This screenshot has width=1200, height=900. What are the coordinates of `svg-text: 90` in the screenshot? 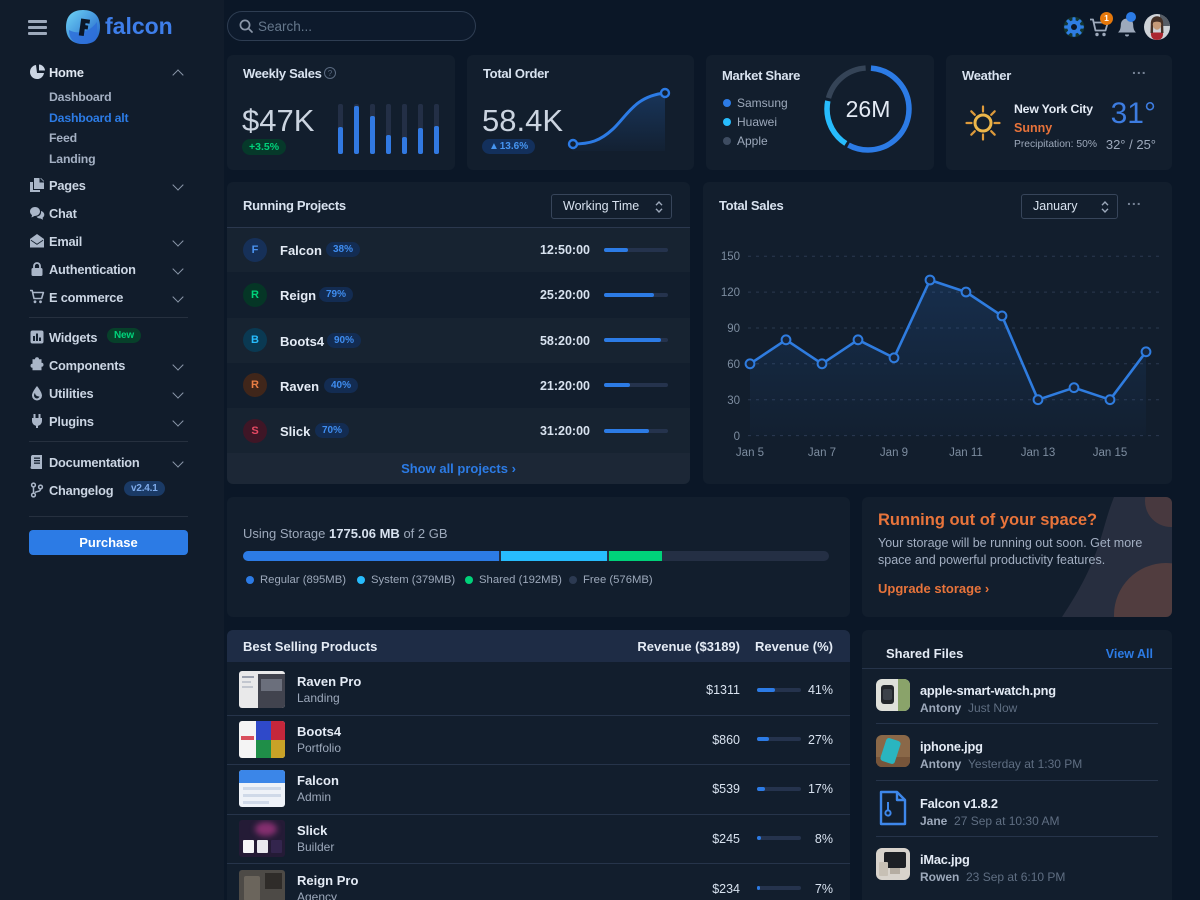 It's located at (733, 329).